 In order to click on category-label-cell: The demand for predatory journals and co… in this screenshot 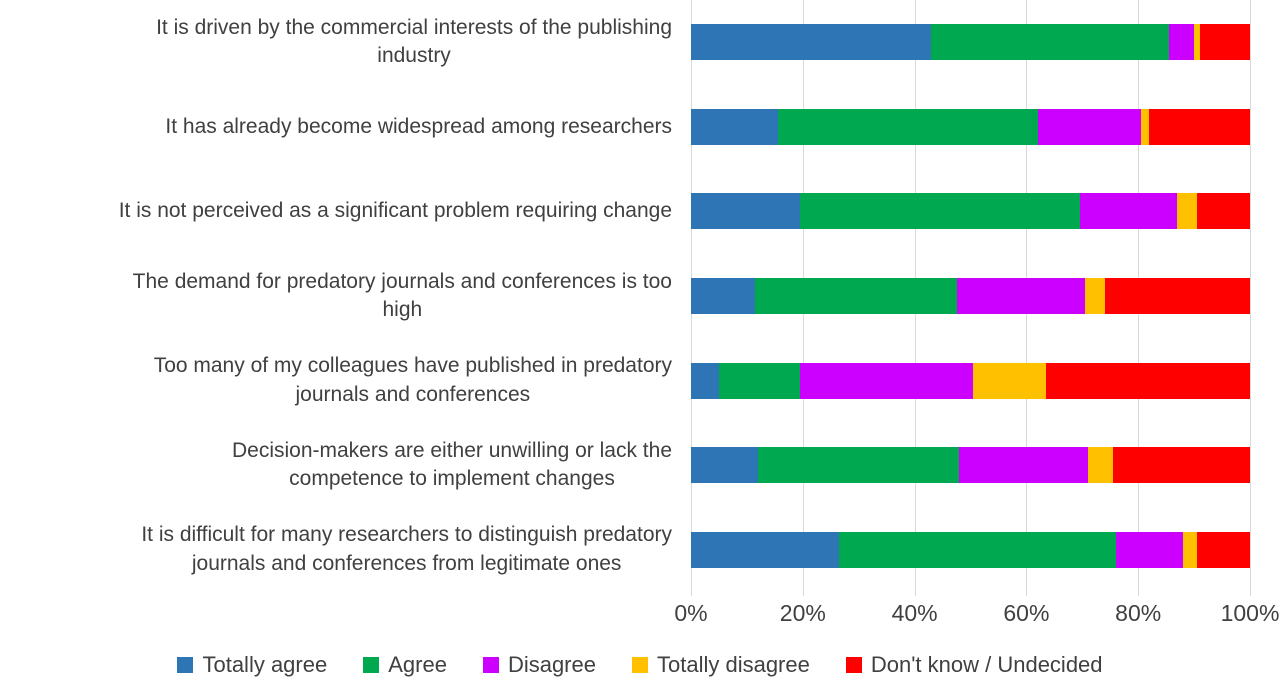, I will do `click(336, 296)`.